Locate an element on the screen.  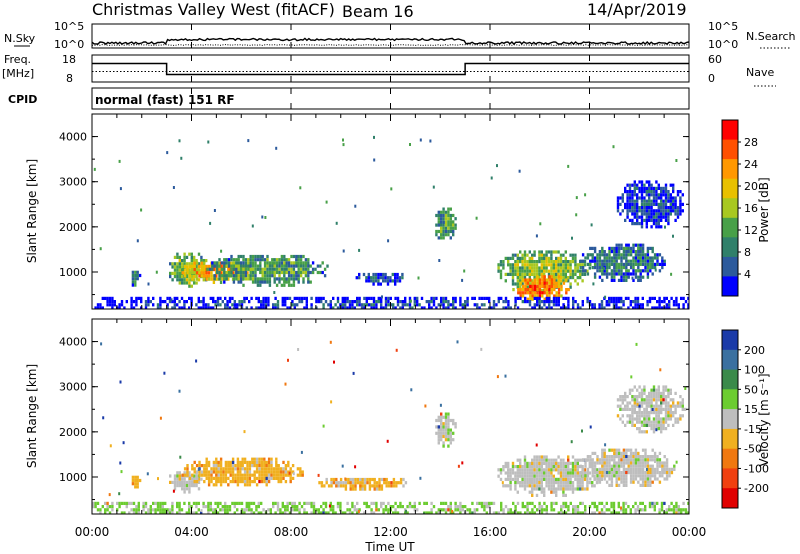
freq-tick-bottom: 8 is located at coordinates (69, 78).